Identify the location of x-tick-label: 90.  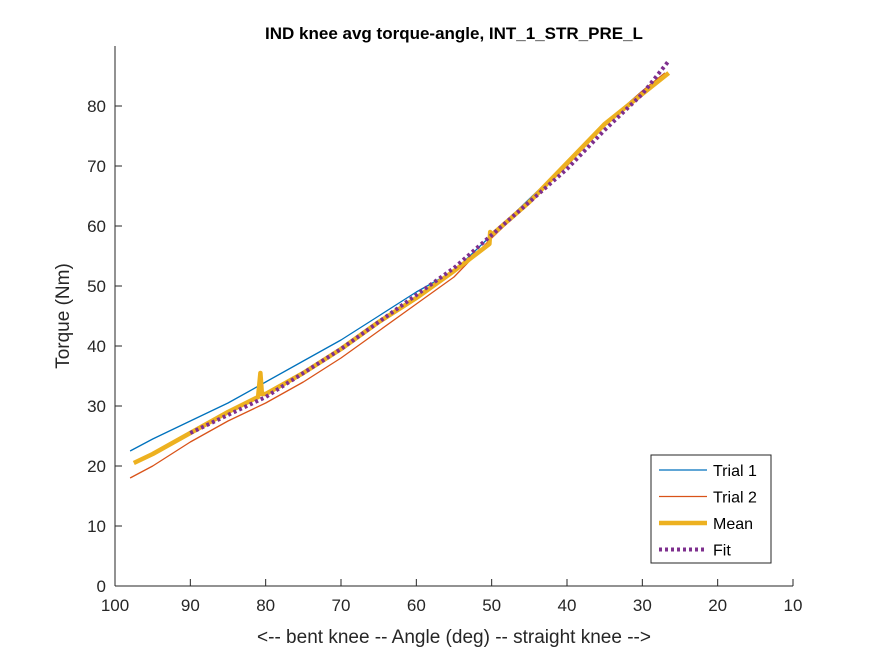
(190, 605).